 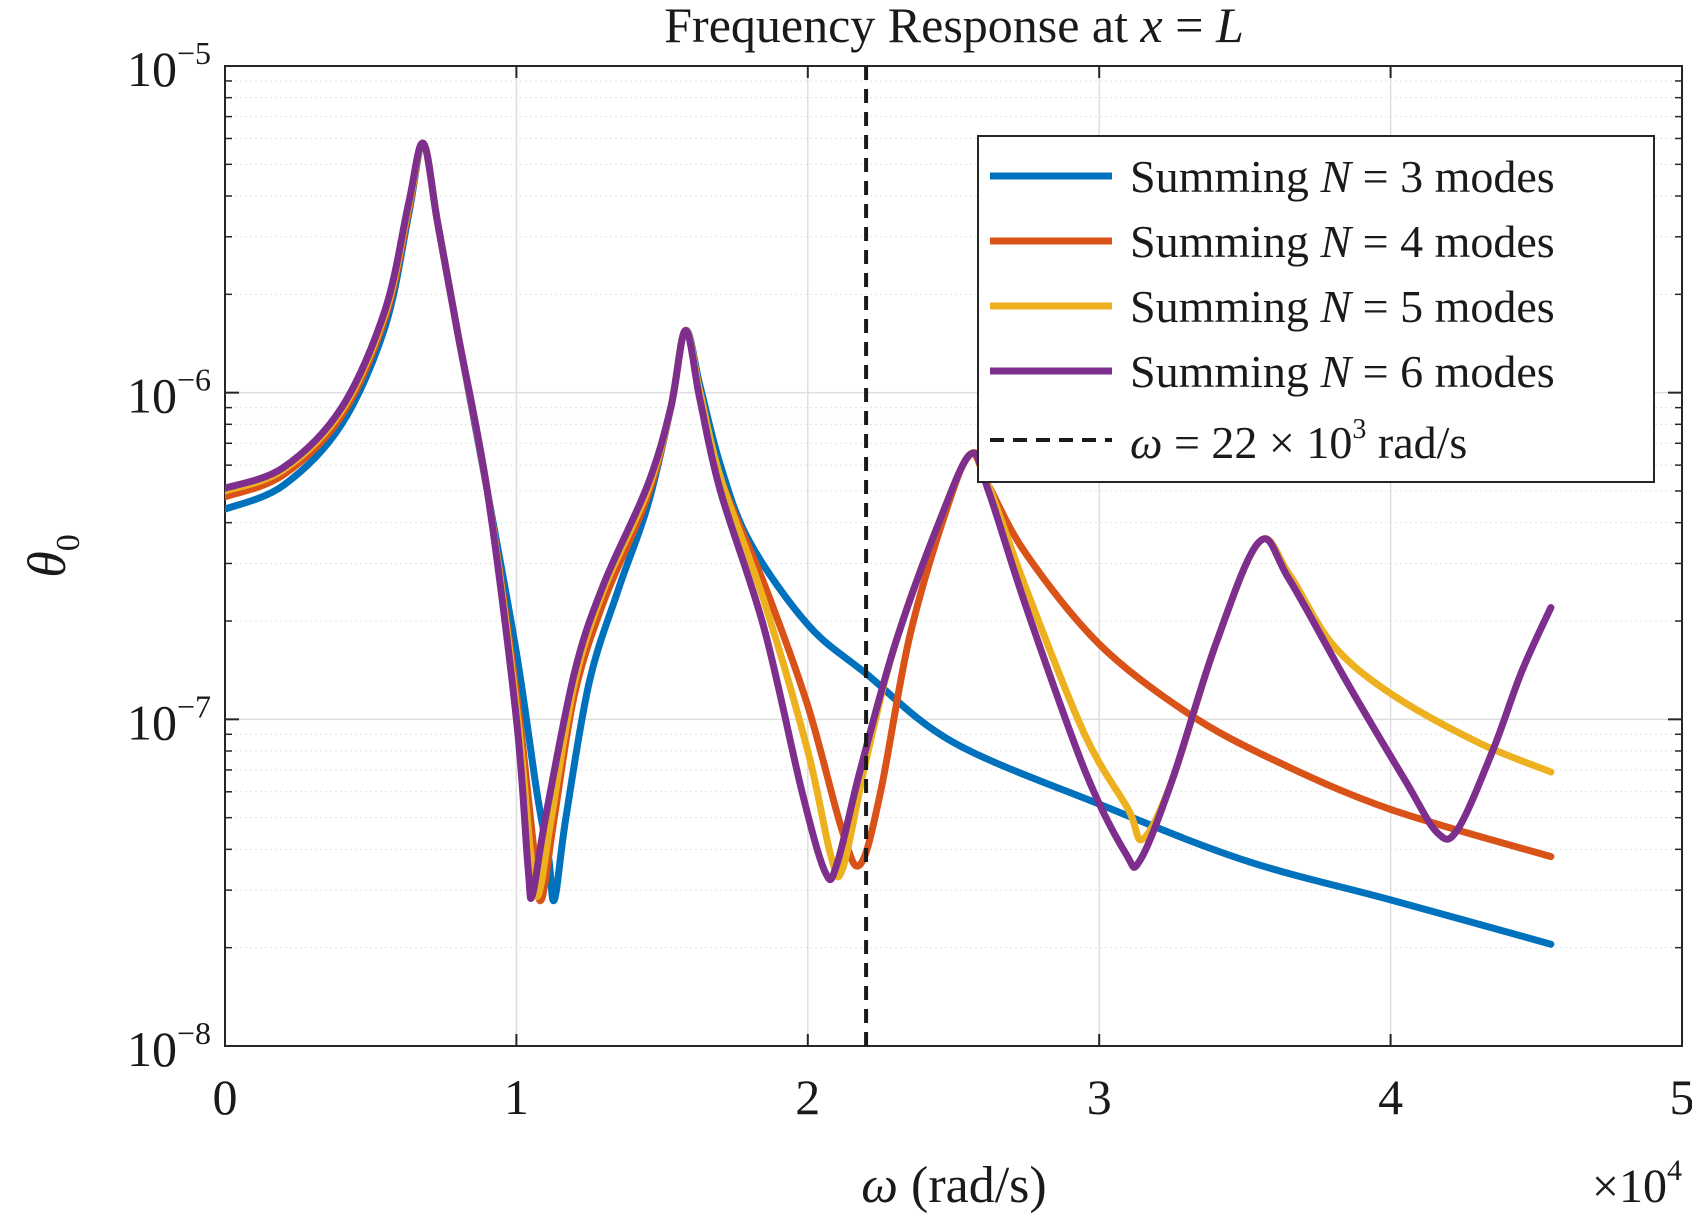 What do you see at coordinates (807, 1097) in the screenshot?
I see `x-tick-label: 2` at bounding box center [807, 1097].